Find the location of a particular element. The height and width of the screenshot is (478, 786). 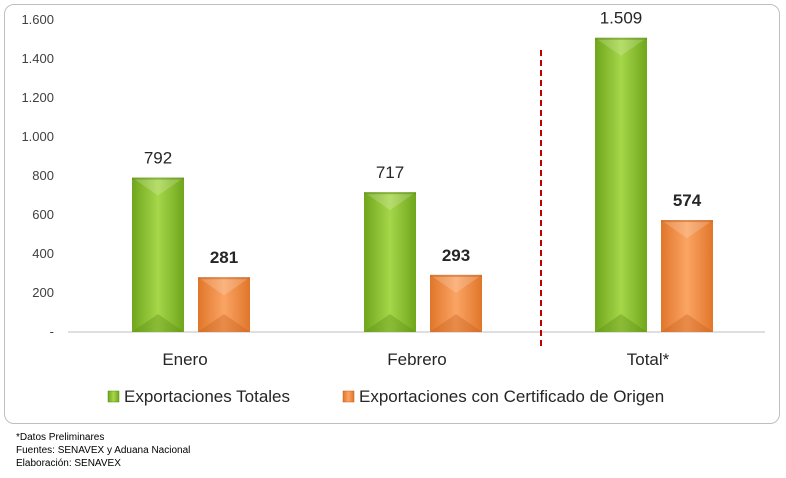

y-tick-label: - is located at coordinates (52, 331).